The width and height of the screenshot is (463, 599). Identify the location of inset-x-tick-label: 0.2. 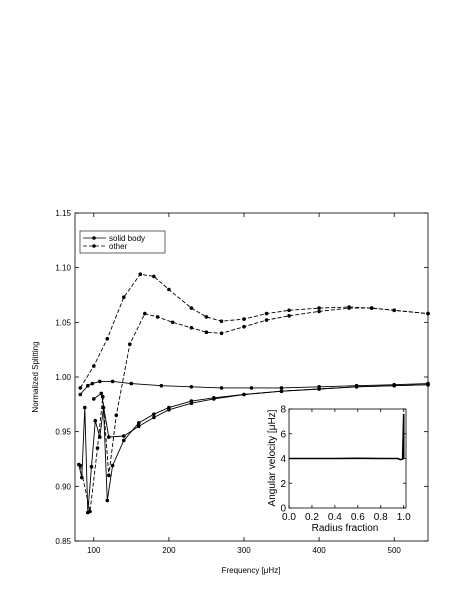
(312, 517).